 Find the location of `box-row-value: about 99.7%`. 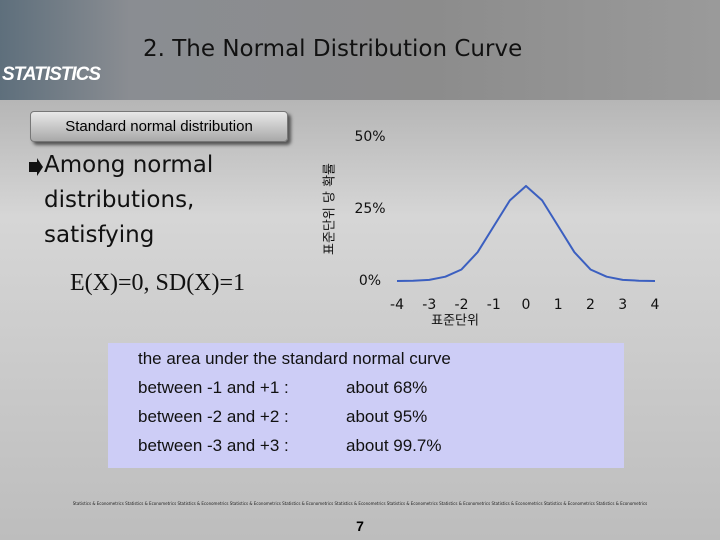

box-row-value: about 99.7% is located at coordinates (394, 445).